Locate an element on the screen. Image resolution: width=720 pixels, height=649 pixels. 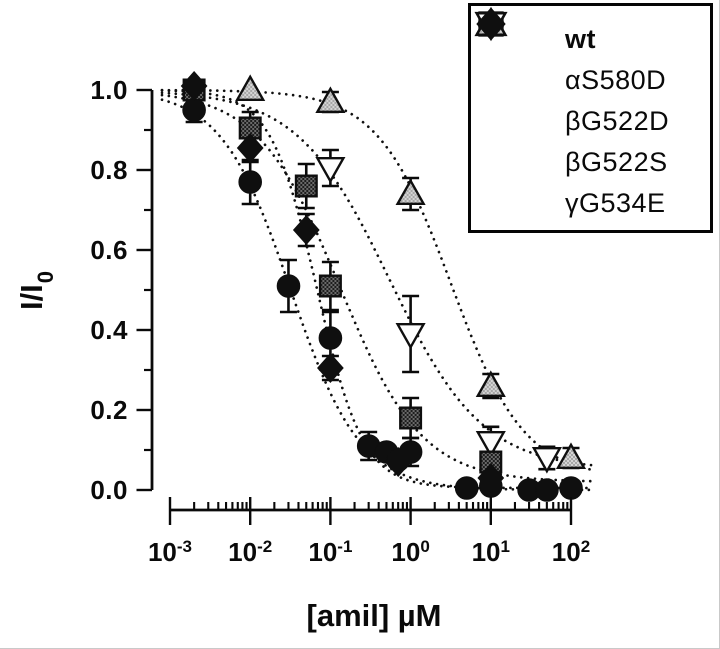
x-tick-label: 10² is located at coordinates (571, 552).